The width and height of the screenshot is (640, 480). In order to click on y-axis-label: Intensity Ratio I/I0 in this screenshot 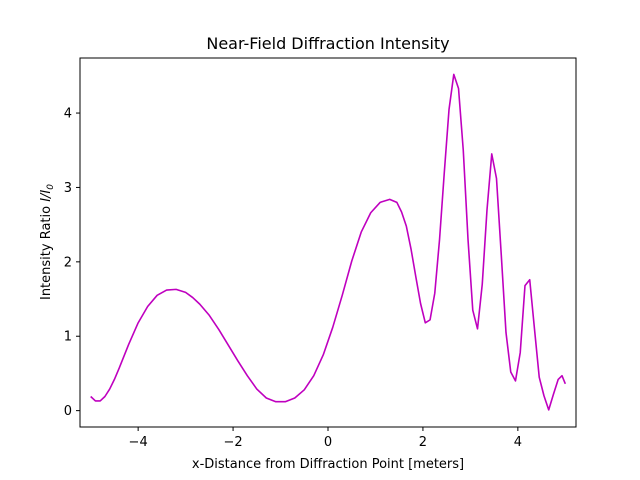, I will do `click(47, 242)`.